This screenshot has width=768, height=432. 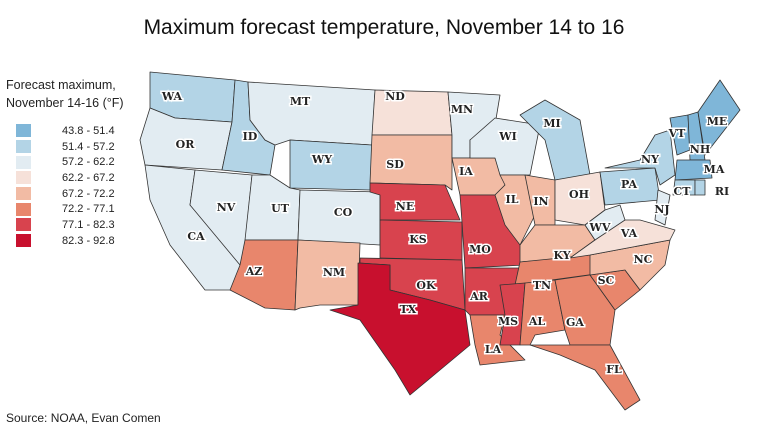 I want to click on legend-label: 57.2 - 62.2, so click(x=88, y=162).